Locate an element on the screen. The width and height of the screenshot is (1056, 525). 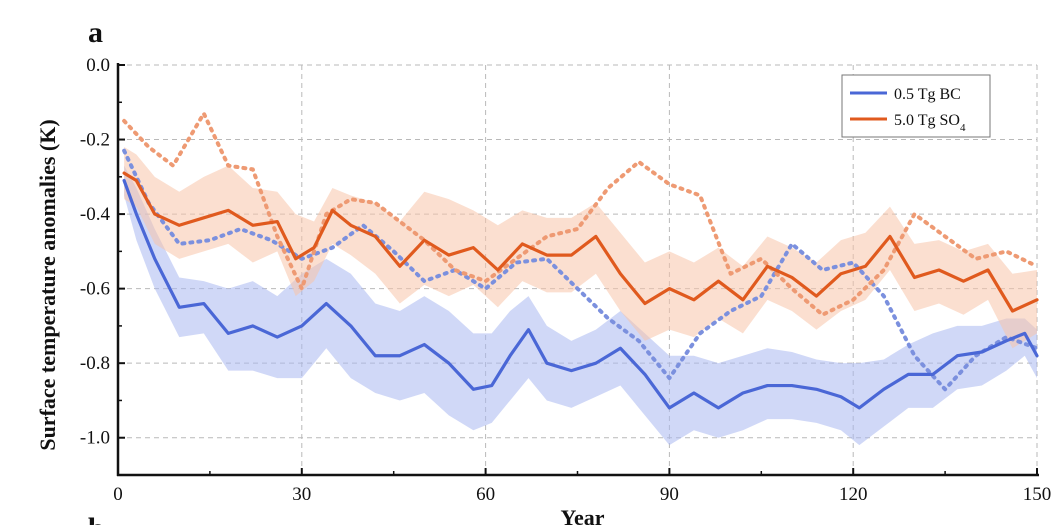
legend: 0.5 Tg BC 5.0 Tg SO4 is located at coordinates (916, 106).